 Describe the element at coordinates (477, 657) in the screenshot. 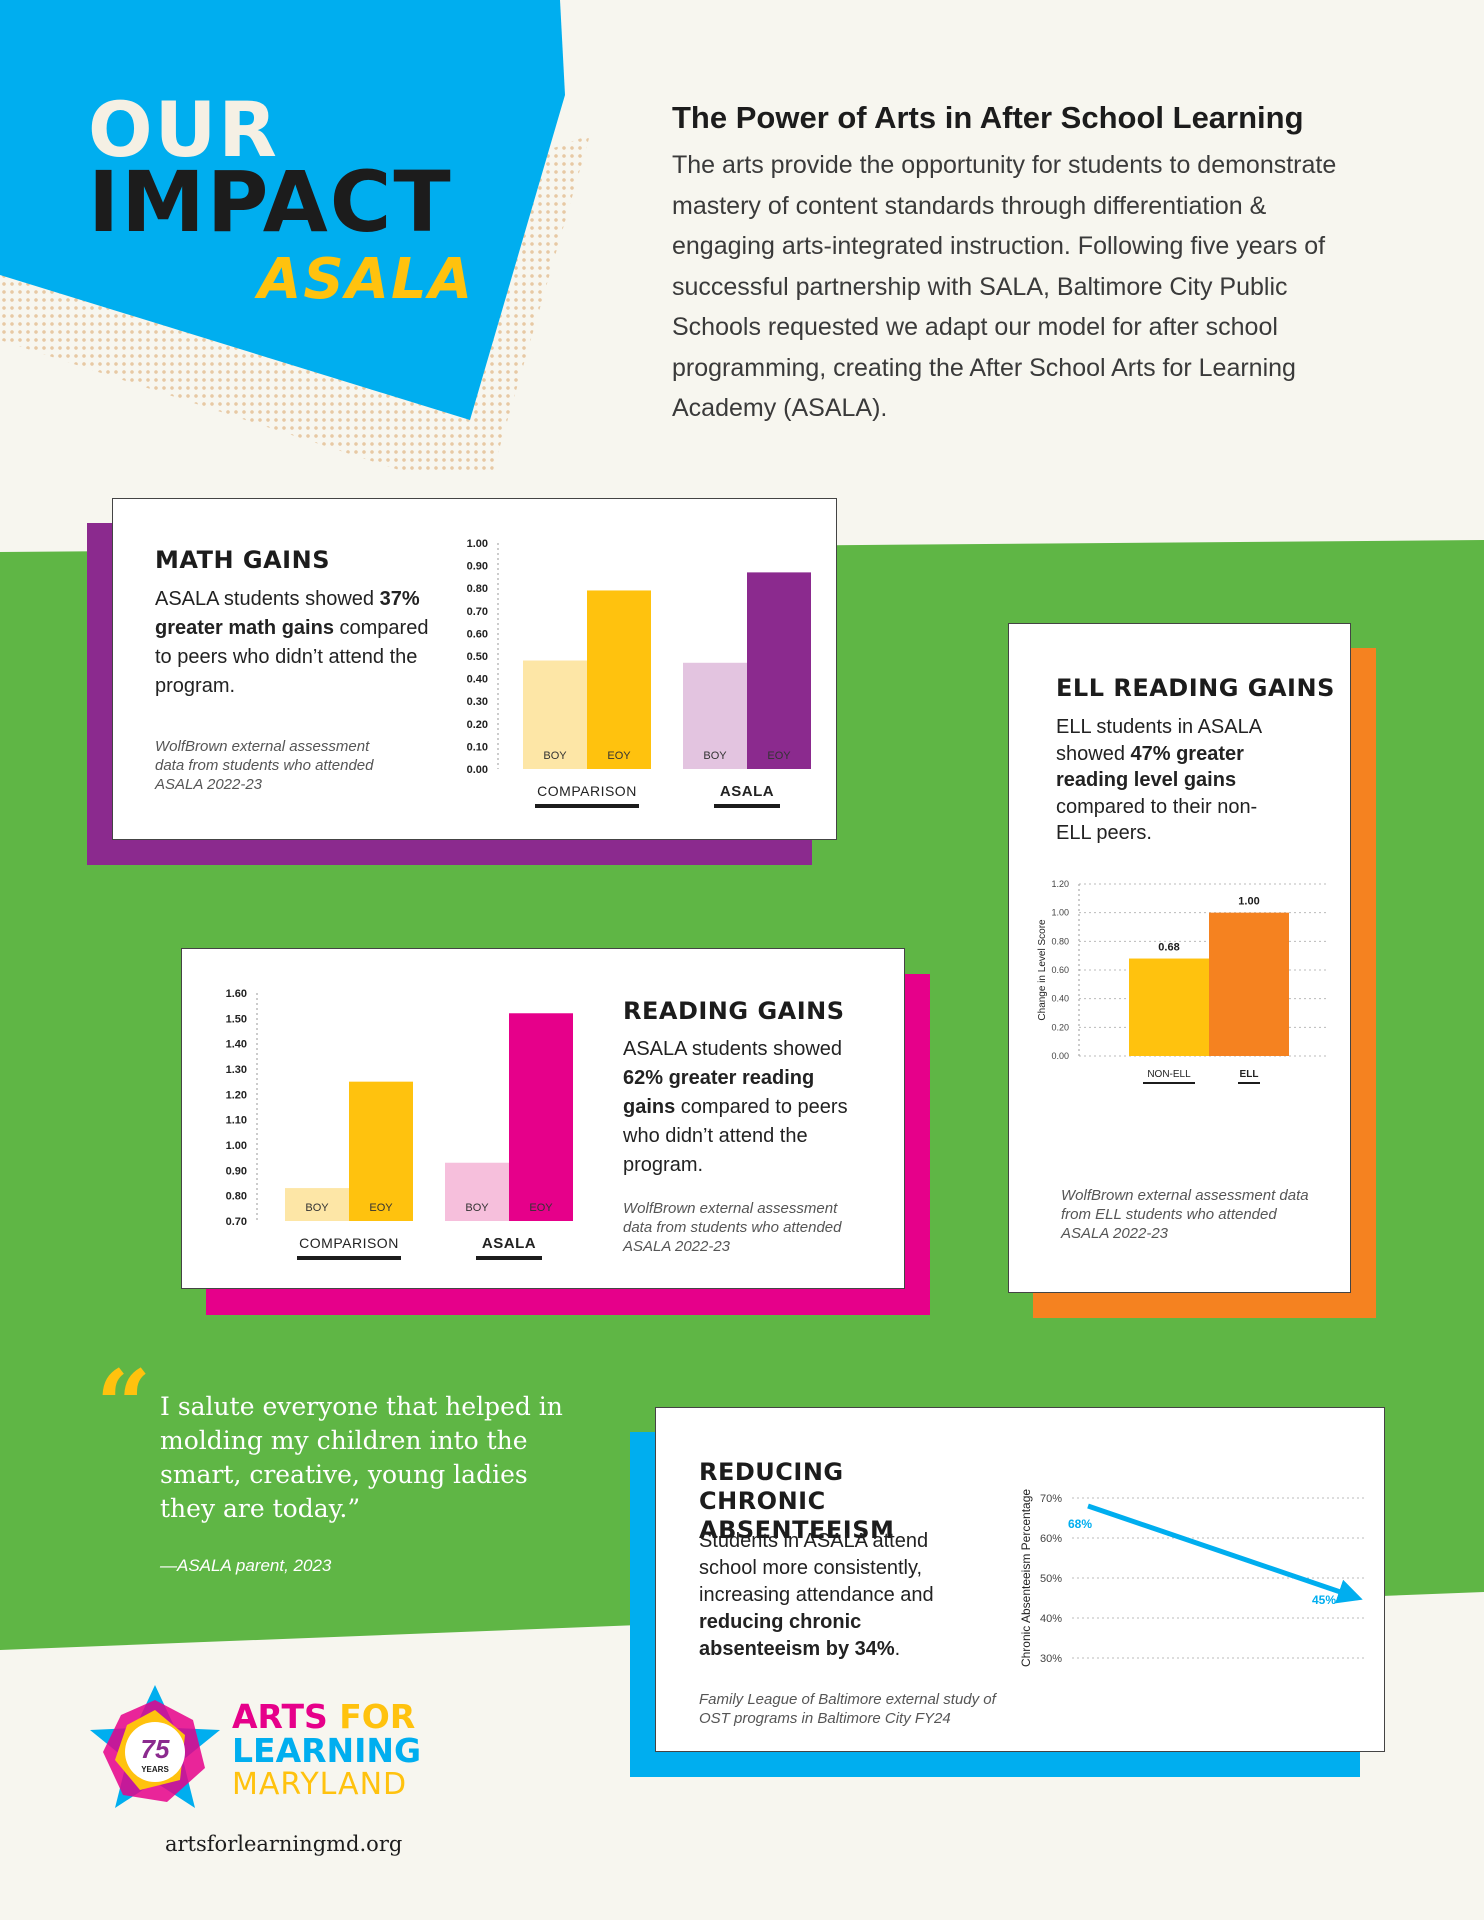

I see `y-tick-label: 0.50` at that location.